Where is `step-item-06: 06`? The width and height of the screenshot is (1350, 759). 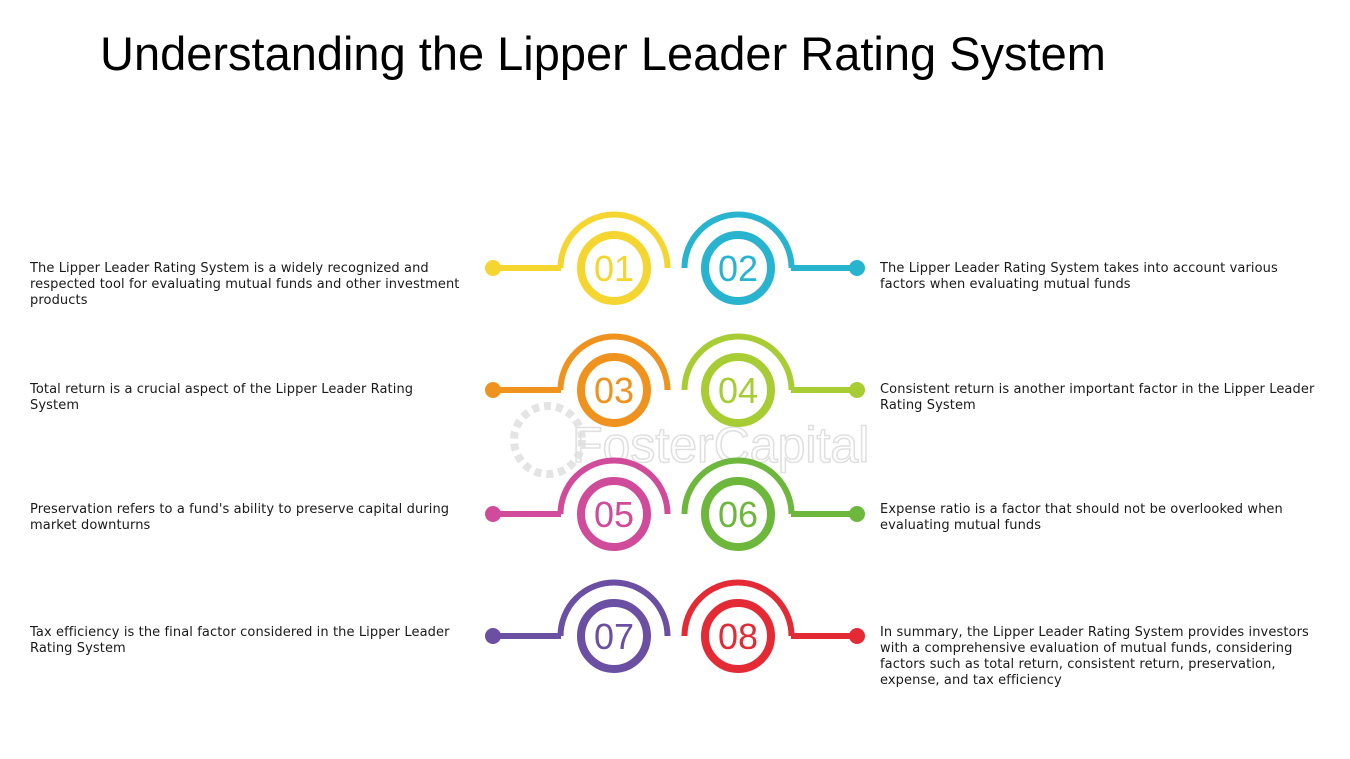
step-item-06: 06 is located at coordinates (773, 504).